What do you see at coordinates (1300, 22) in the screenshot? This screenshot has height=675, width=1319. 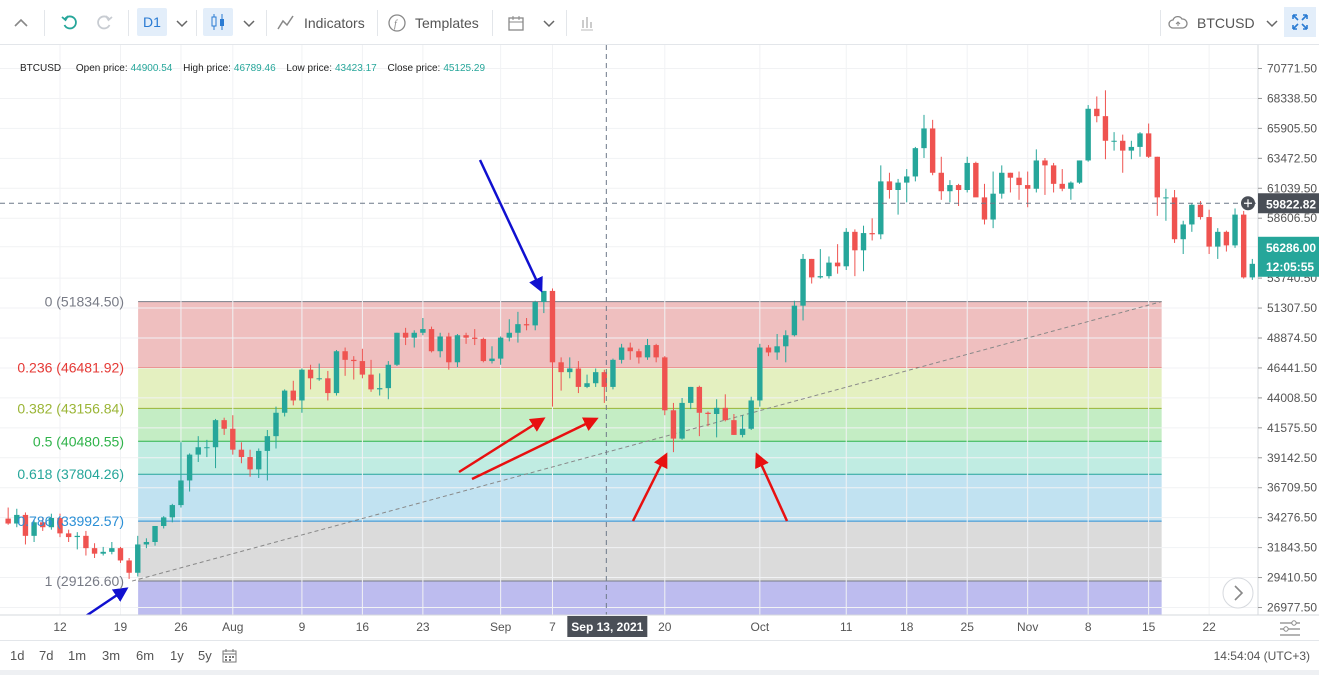 I see `fullscreen-button` at bounding box center [1300, 22].